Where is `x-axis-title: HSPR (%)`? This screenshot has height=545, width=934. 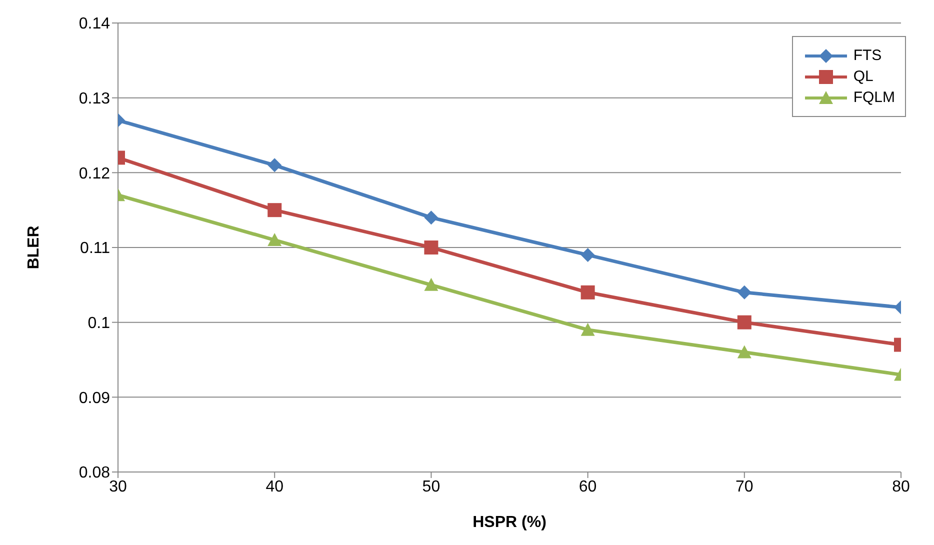
x-axis-title: HSPR (%) is located at coordinates (509, 522).